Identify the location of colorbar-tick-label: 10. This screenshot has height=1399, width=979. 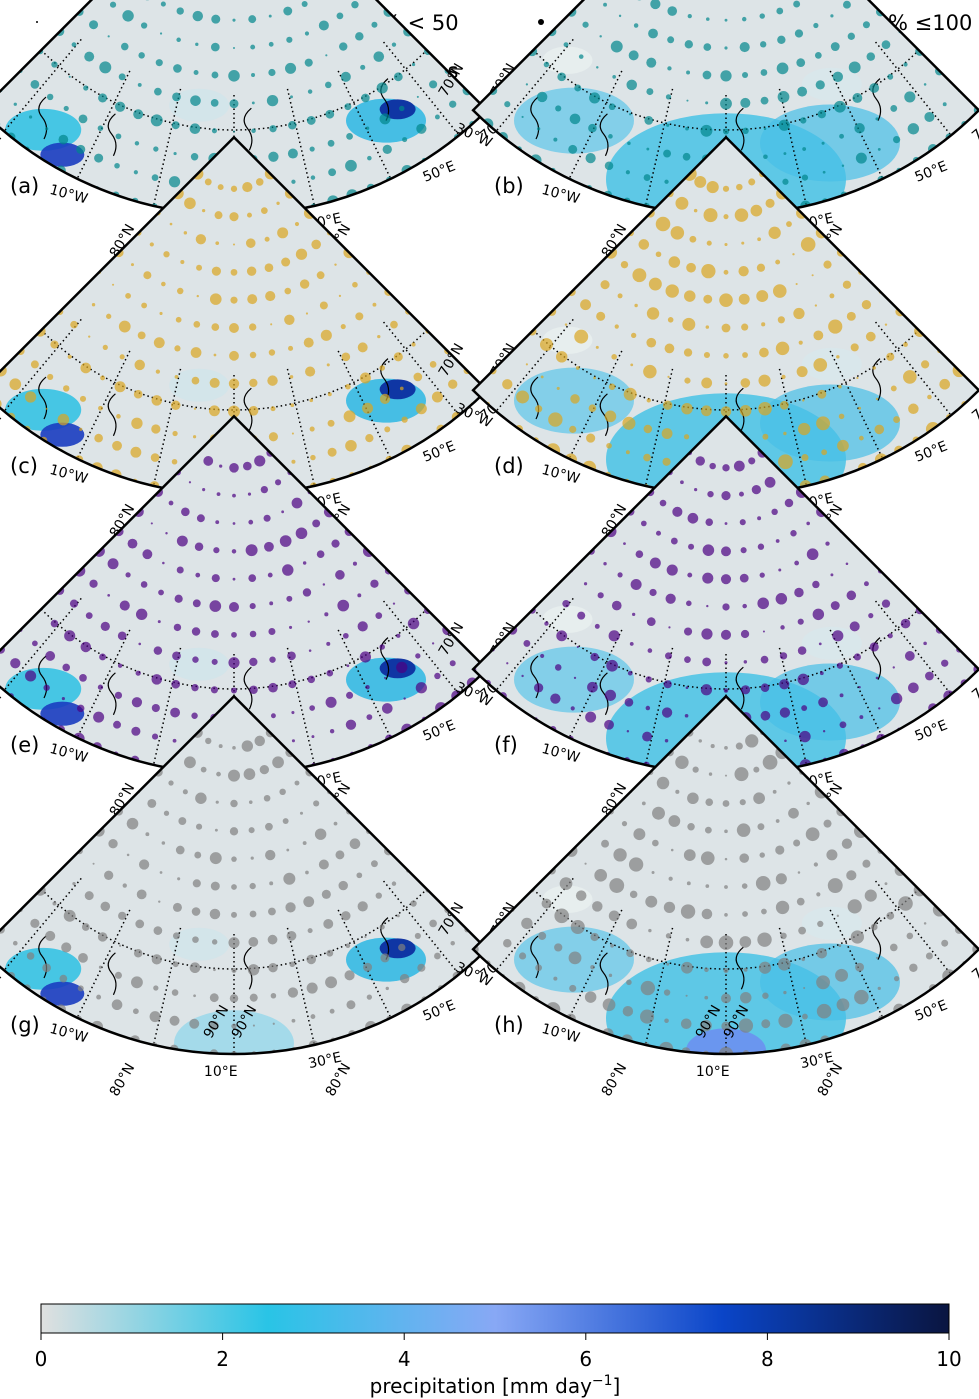
(948, 1359).